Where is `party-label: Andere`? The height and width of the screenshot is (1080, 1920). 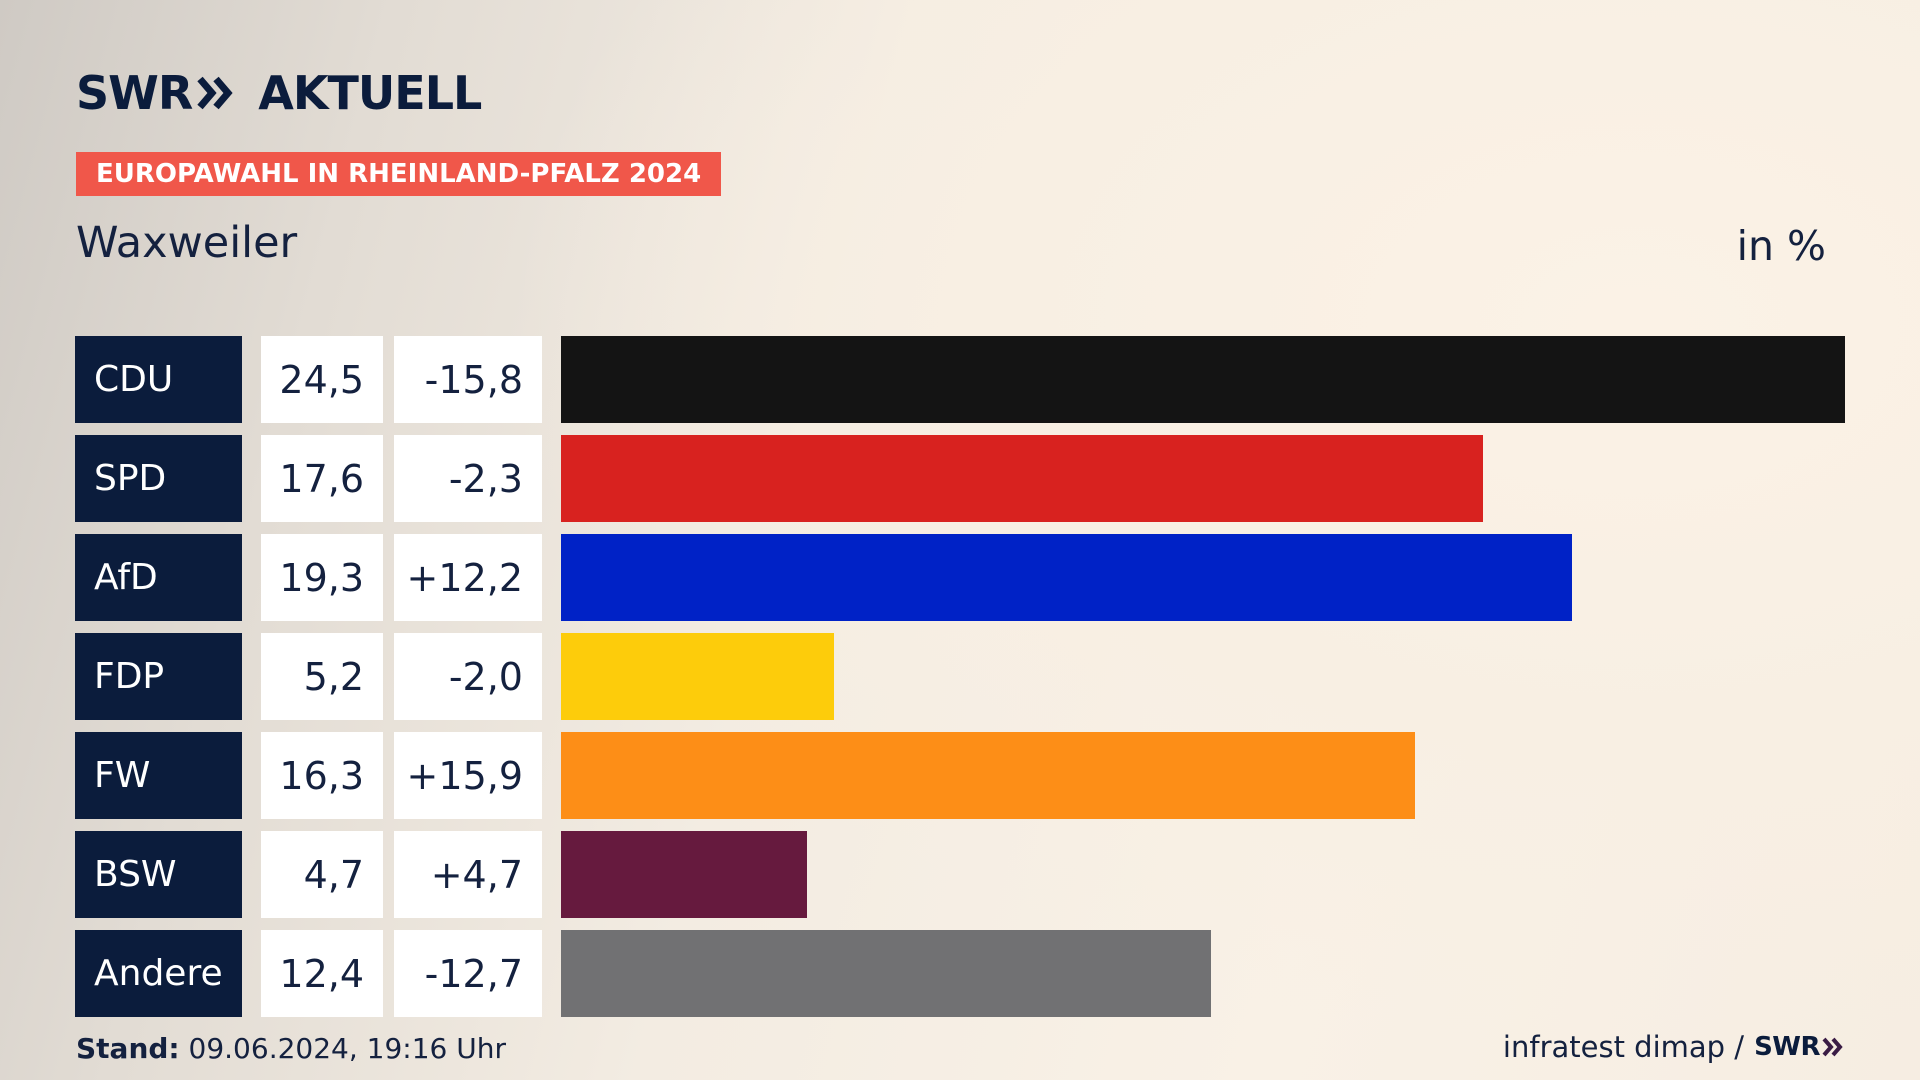
party-label: Andere is located at coordinates (158, 973).